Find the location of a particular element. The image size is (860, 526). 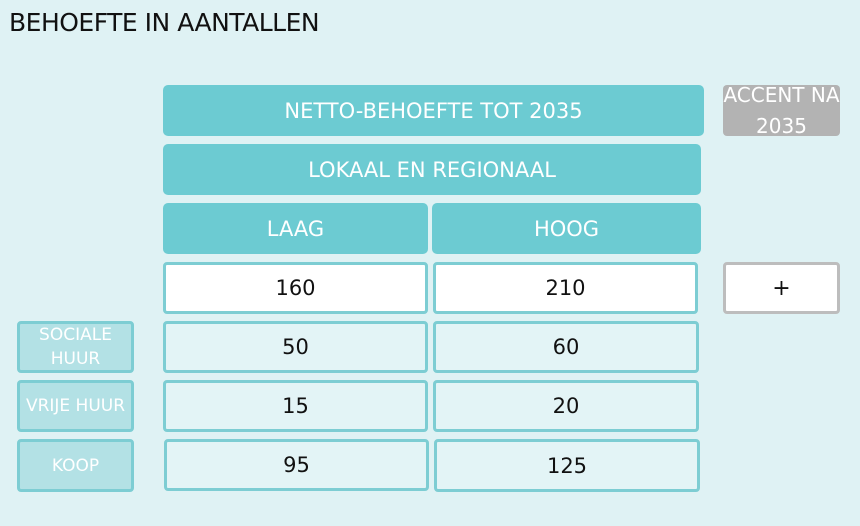

koop-hoog-value: 125 is located at coordinates (567, 465).